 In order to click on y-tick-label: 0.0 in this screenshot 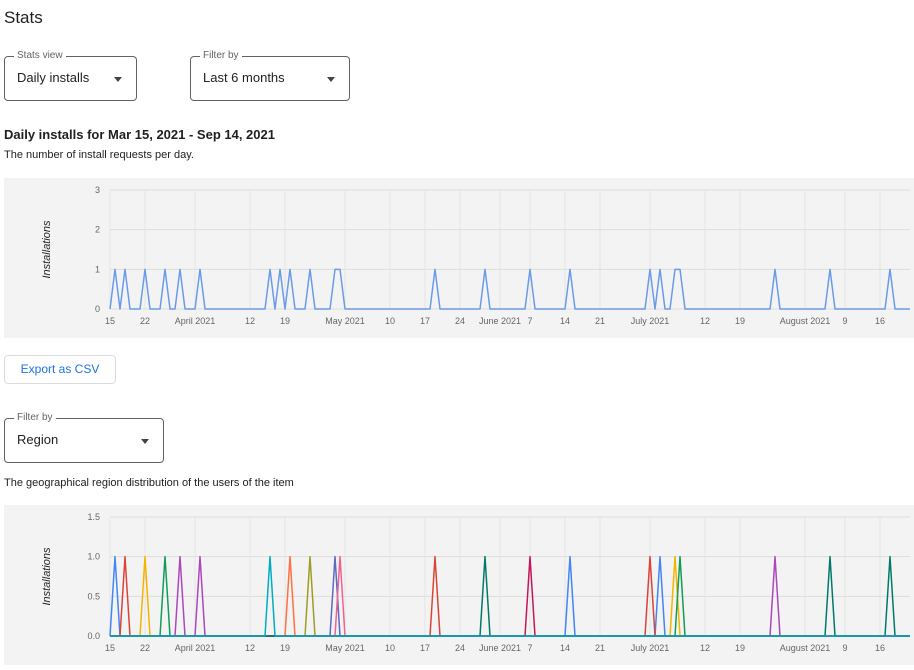, I will do `click(93, 636)`.